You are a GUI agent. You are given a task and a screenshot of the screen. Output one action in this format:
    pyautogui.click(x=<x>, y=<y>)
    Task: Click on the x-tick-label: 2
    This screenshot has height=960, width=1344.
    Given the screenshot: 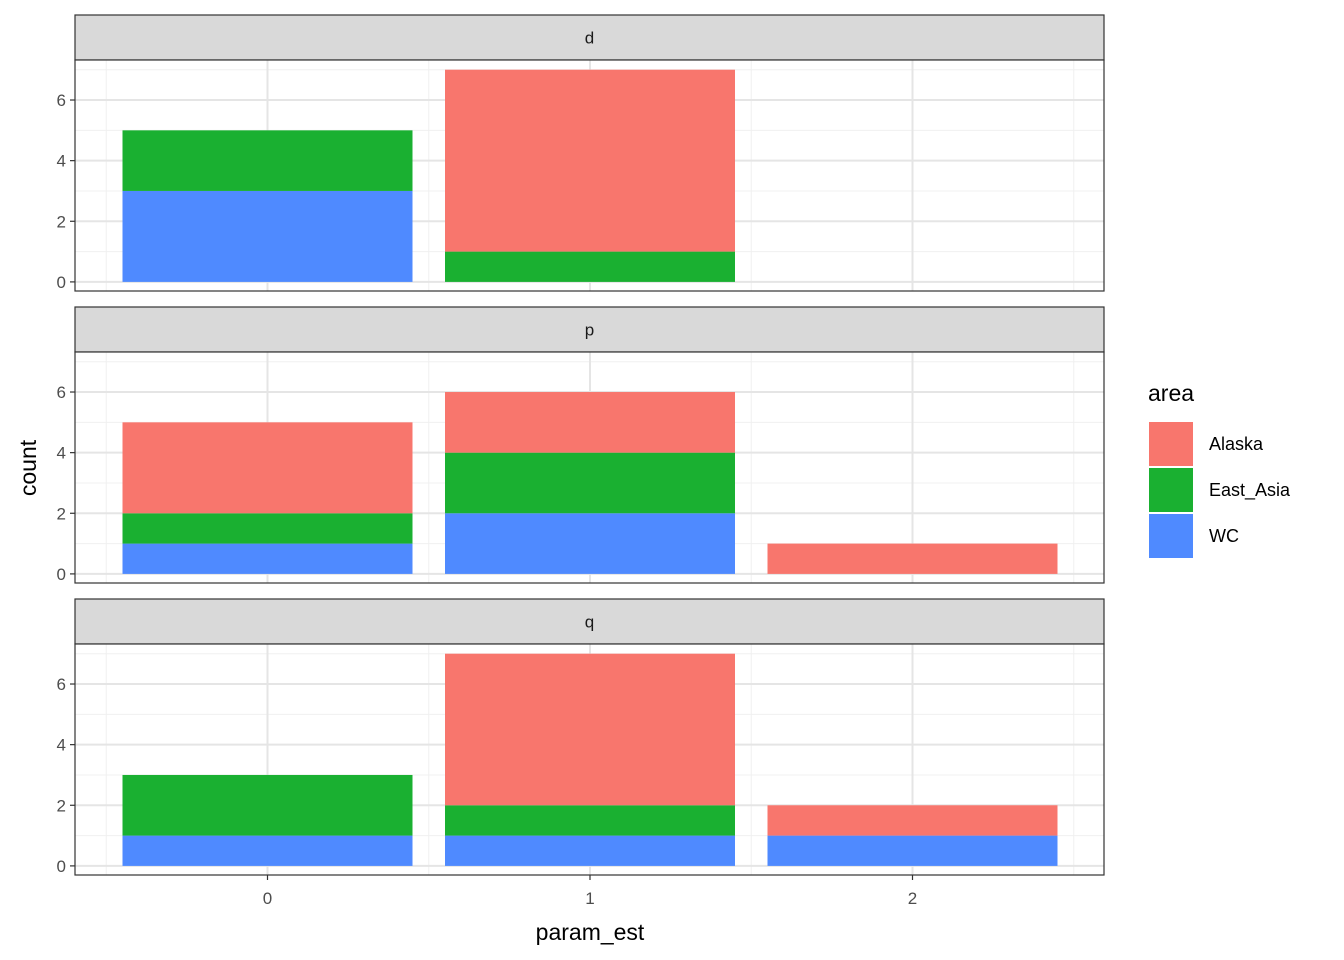 What is the action you would take?
    pyautogui.click(x=912, y=898)
    